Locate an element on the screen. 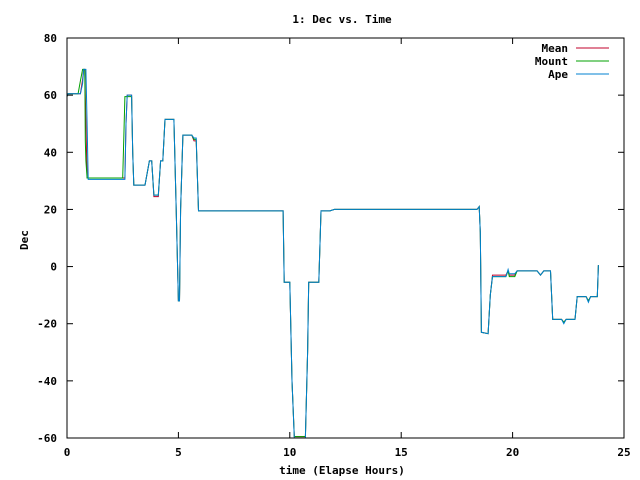  y-tick-label: -20 is located at coordinates (47, 324).